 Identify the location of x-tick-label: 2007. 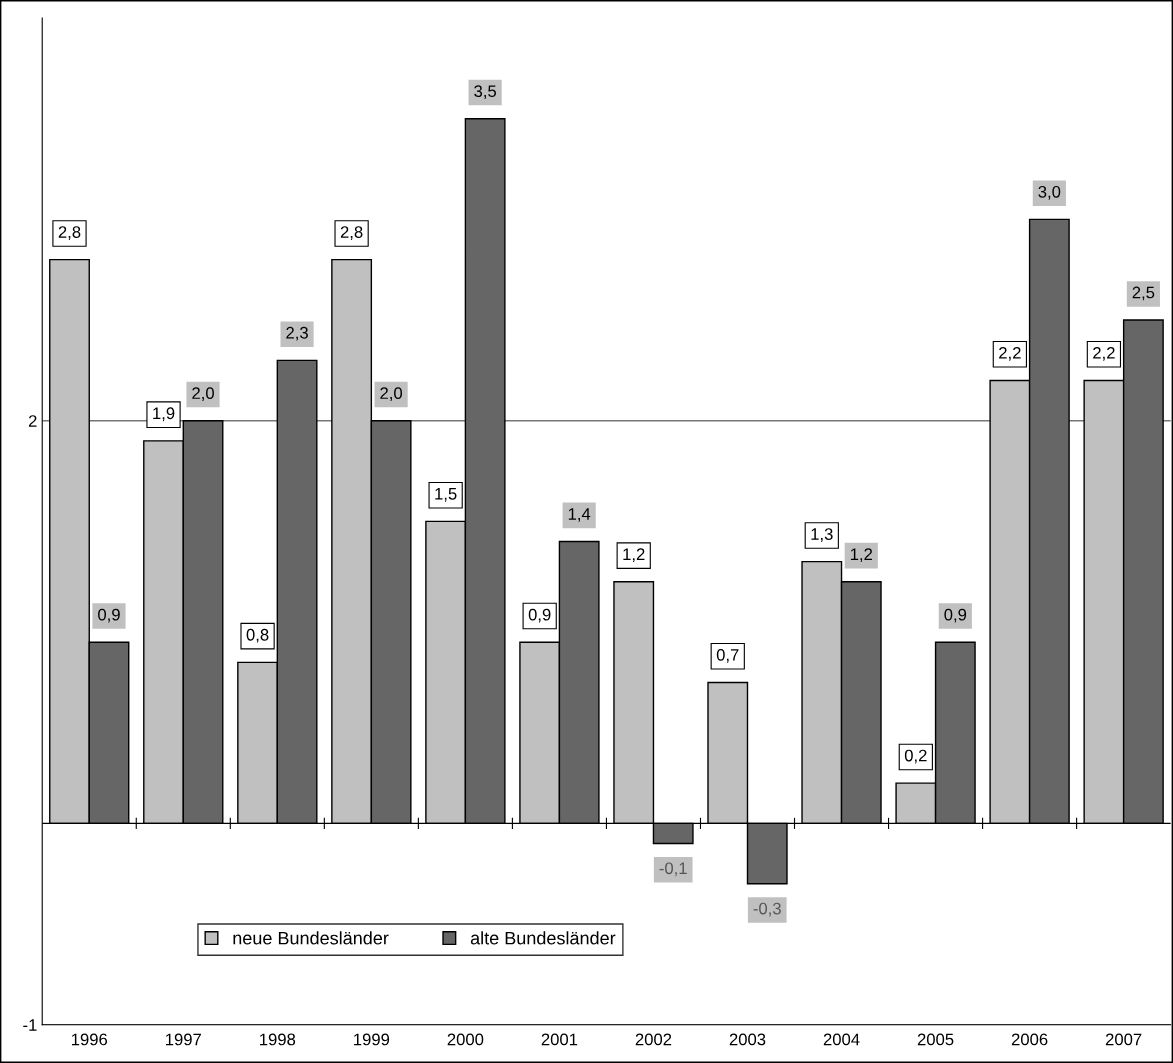
(1123, 1039).